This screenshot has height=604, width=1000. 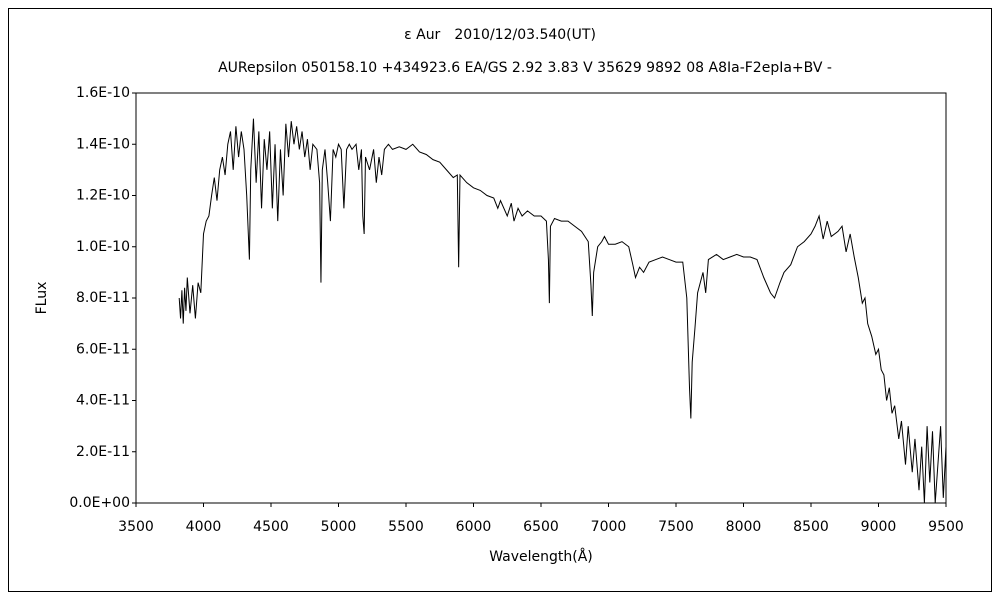 What do you see at coordinates (811, 527) in the screenshot?
I see `x-tick-label: 8500` at bounding box center [811, 527].